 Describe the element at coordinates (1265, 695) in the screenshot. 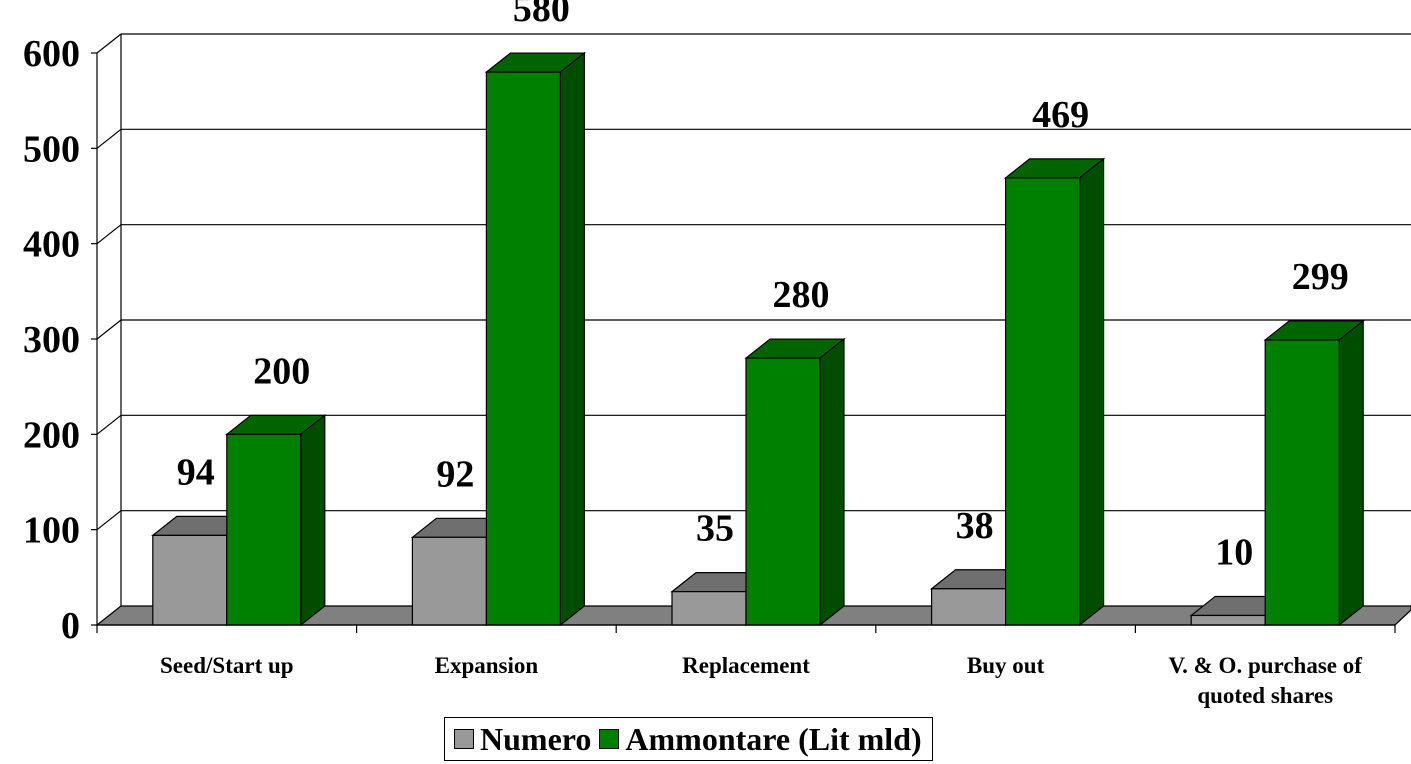

I see `x-tick-label: quoted shares` at that location.